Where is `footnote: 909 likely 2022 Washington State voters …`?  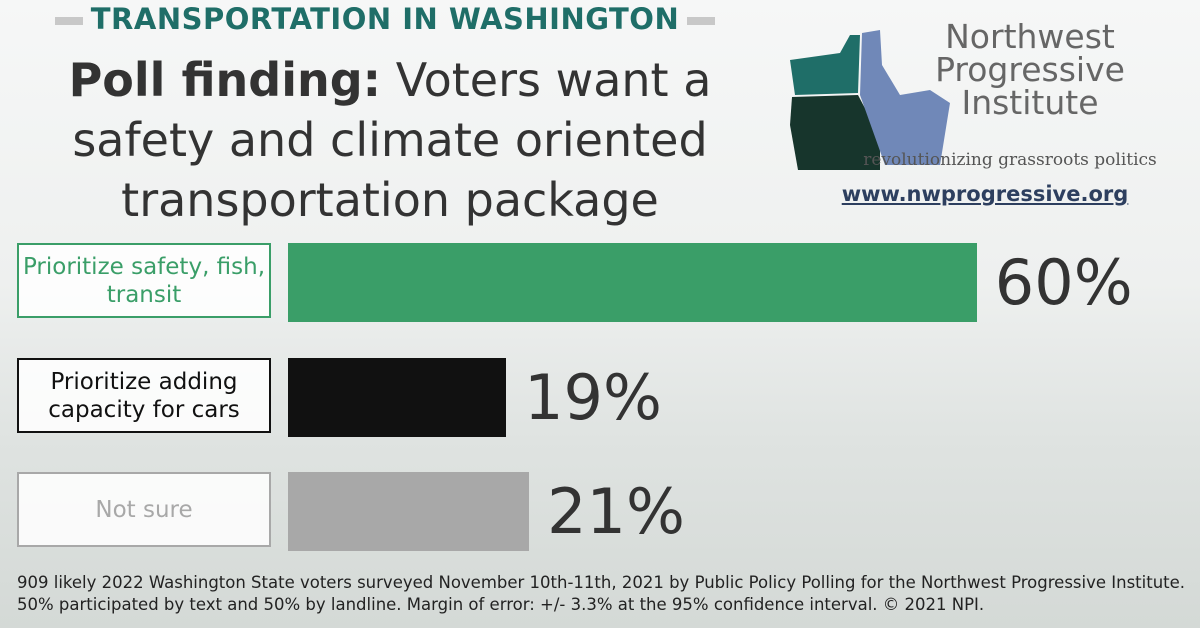
footnote: 909 likely 2022 Washington State voters … is located at coordinates (601, 593).